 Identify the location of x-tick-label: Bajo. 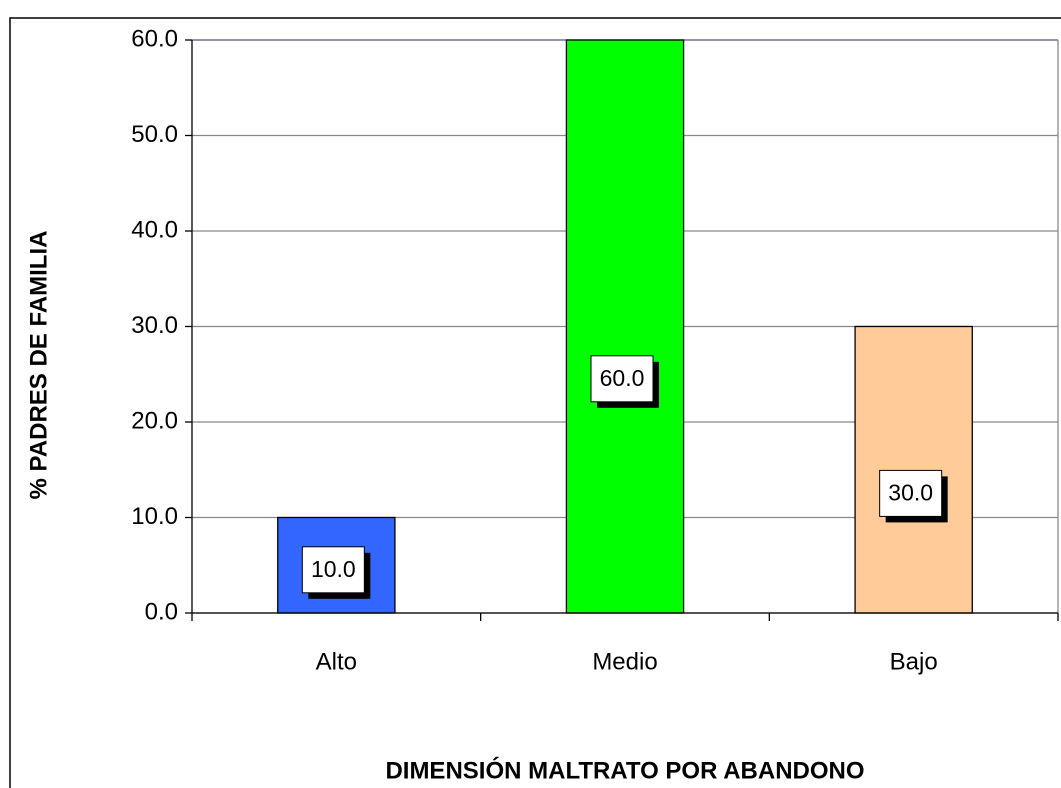
(914, 661).